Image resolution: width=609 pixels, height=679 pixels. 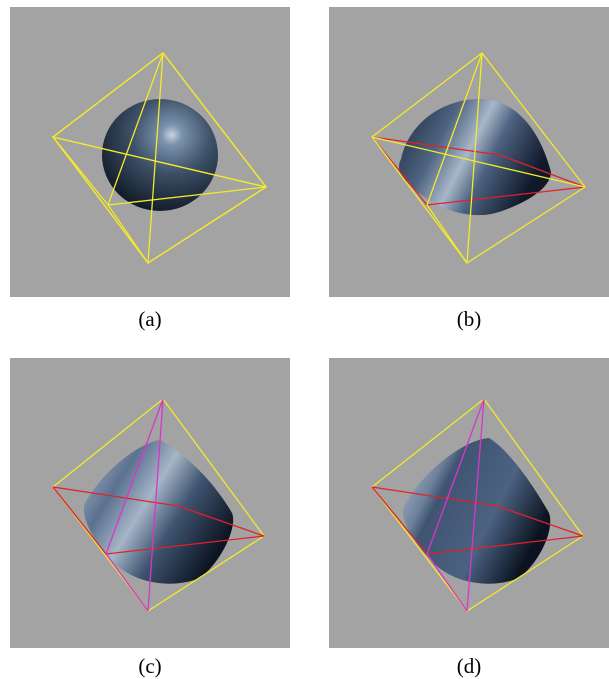 I want to click on sphere-shape, so click(x=160, y=155).